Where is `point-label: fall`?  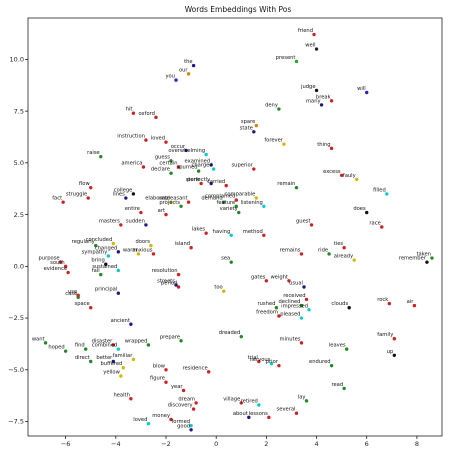
point-label: fall is located at coordinates (96, 271).